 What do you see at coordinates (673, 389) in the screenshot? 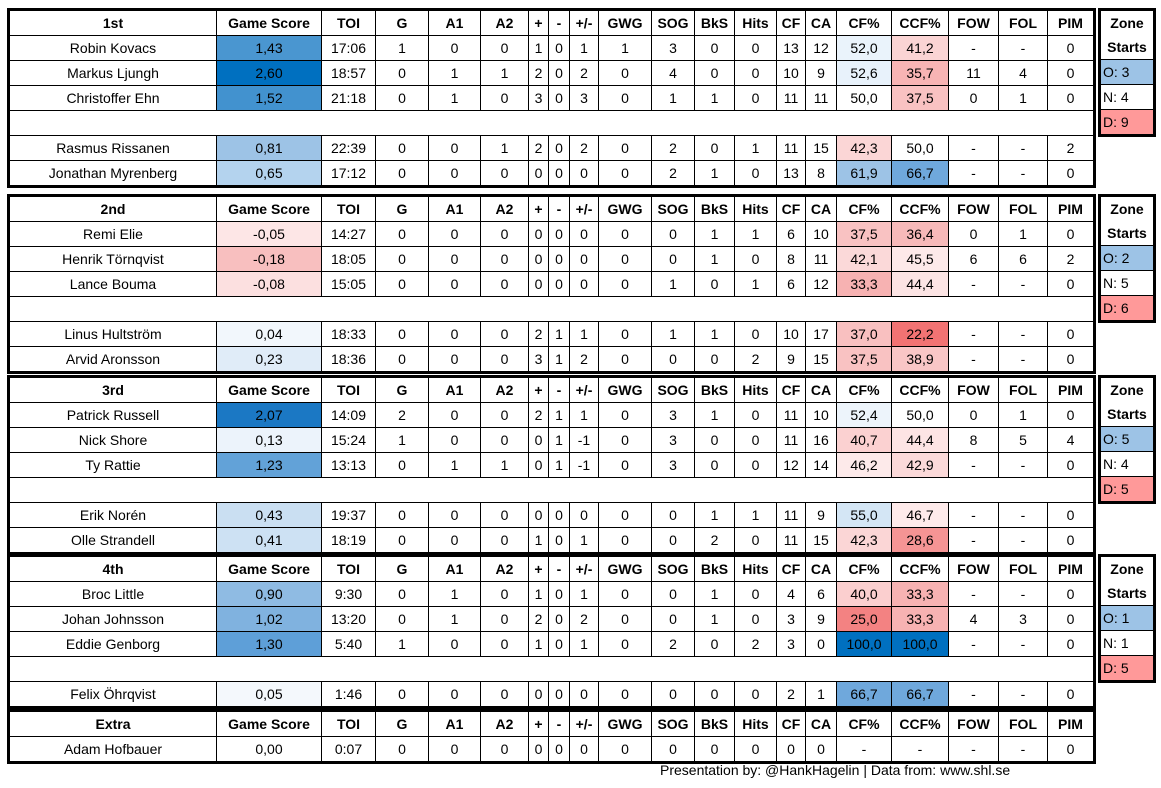
I see `column-header-sog: SOG` at bounding box center [673, 389].